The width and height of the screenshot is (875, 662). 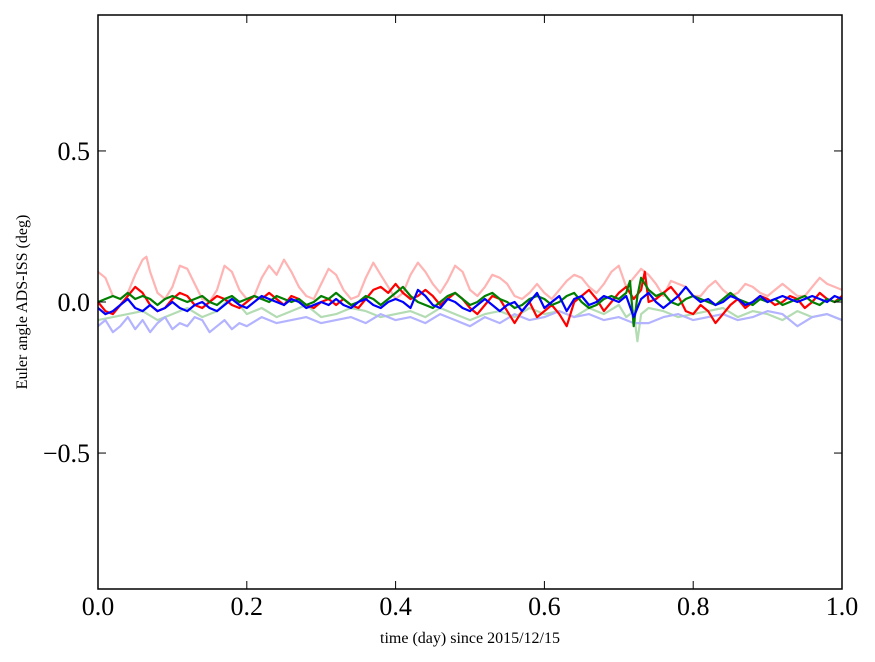 What do you see at coordinates (470, 638) in the screenshot?
I see `x-axis-label: time (day) since 2015/12/15` at bounding box center [470, 638].